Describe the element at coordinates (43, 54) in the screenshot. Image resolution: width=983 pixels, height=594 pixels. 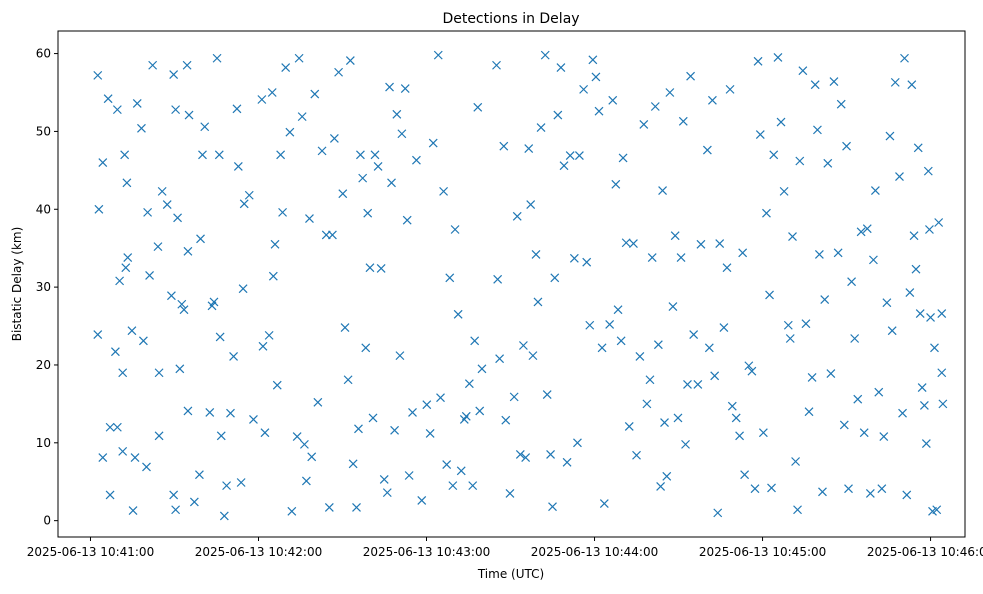
I see `y-tick-label: 60` at that location.